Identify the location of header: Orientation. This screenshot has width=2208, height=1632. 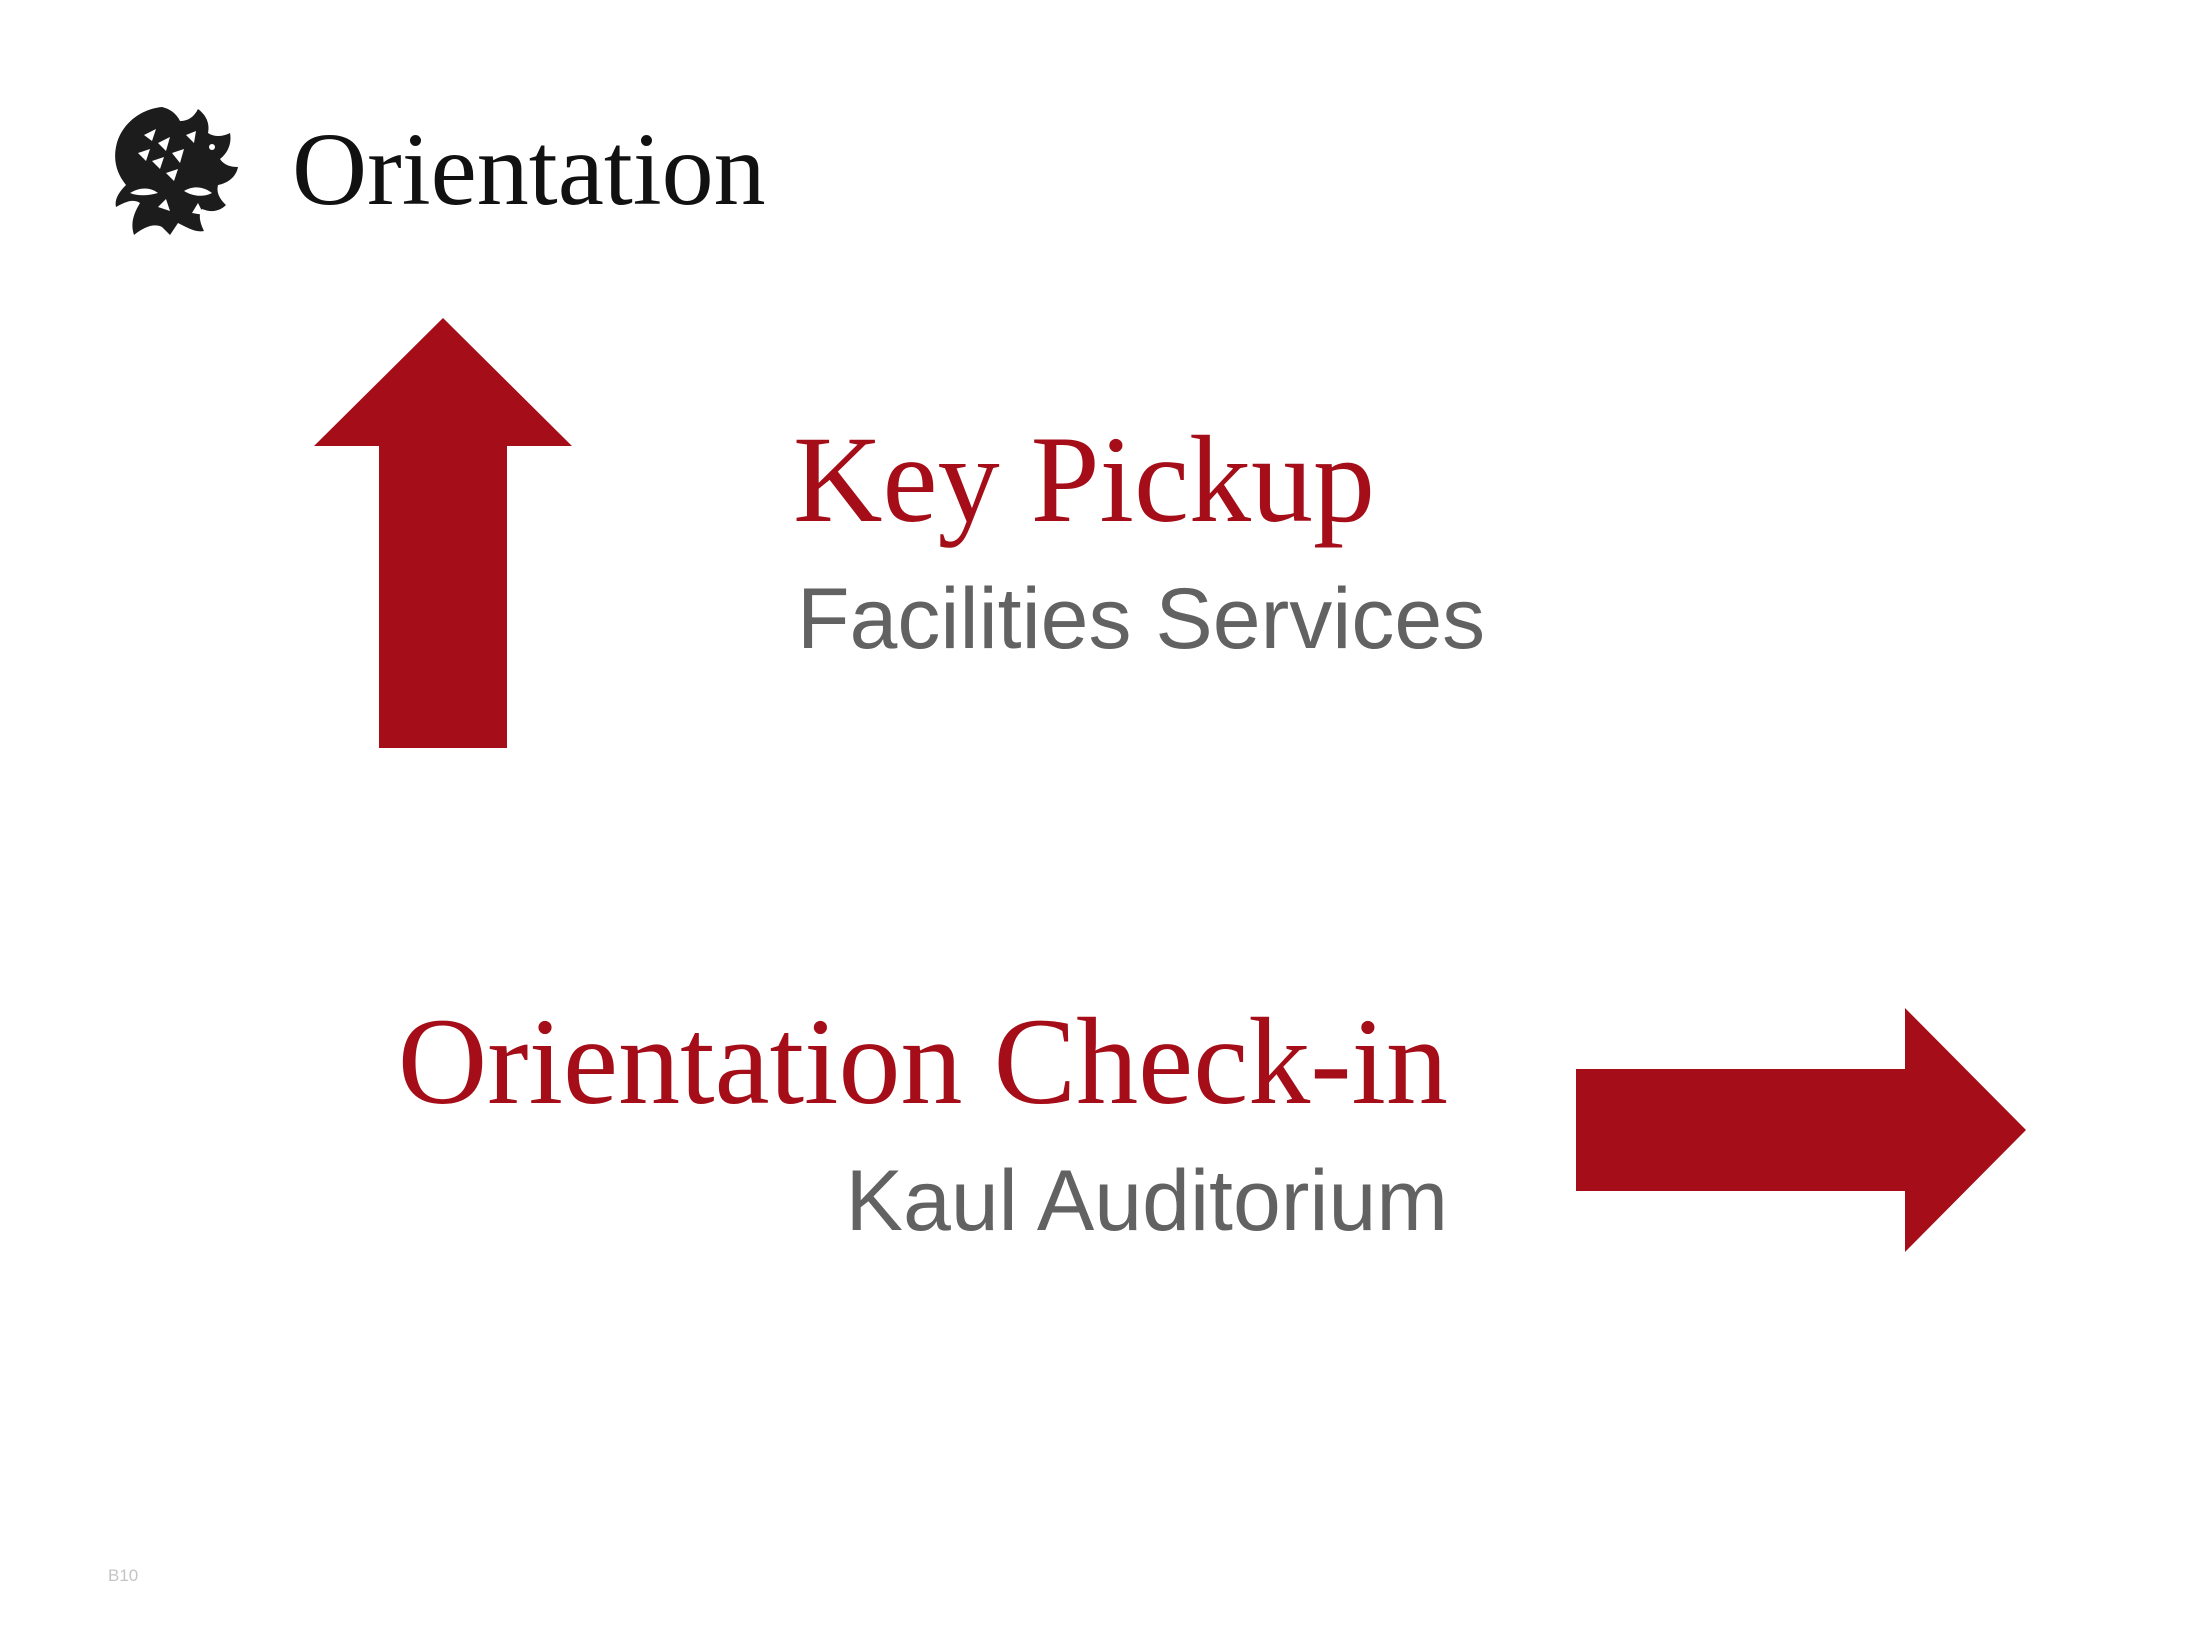
(433, 170).